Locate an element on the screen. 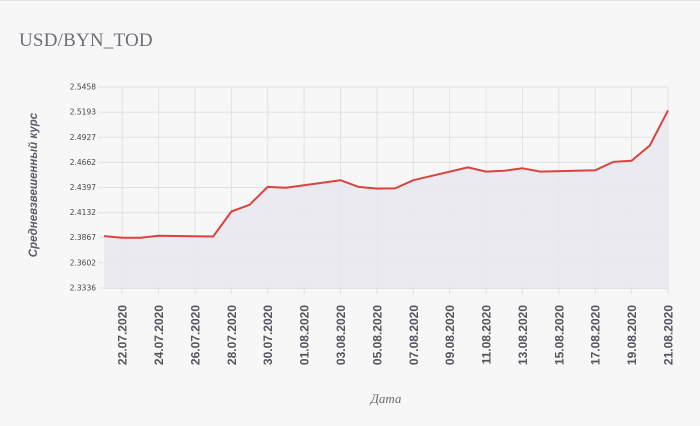  x-tick-label: 28.07.2020 is located at coordinates (232, 335).